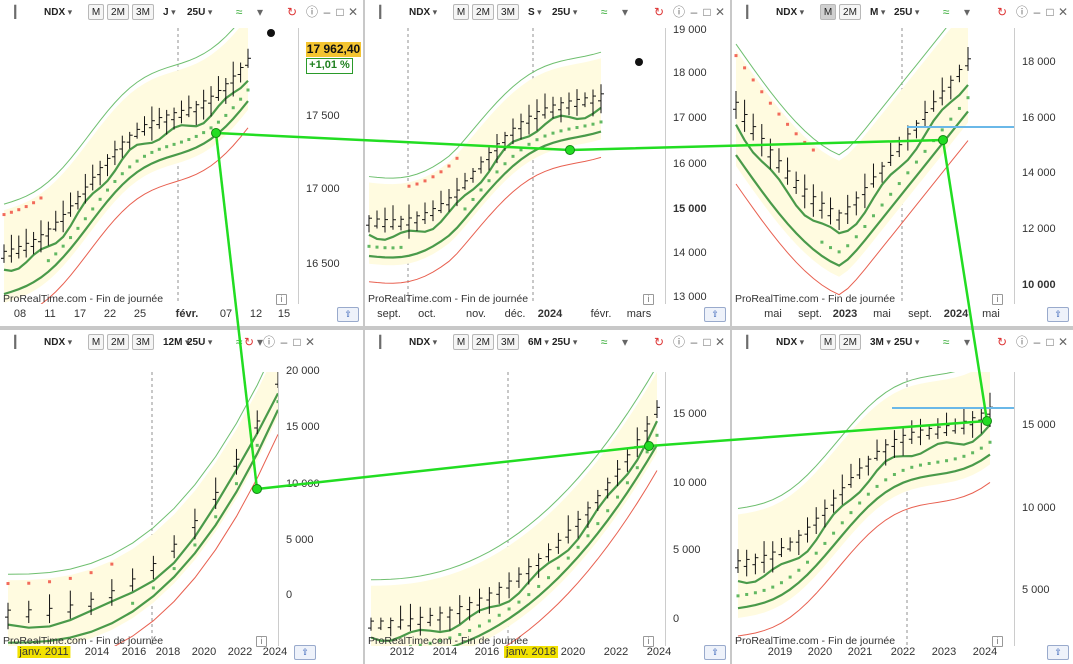 Image resolution: width=1073 pixels, height=664 pixels. Describe the element at coordinates (880, 342) in the screenshot. I see `timeframe-selector: 3M` at that location.